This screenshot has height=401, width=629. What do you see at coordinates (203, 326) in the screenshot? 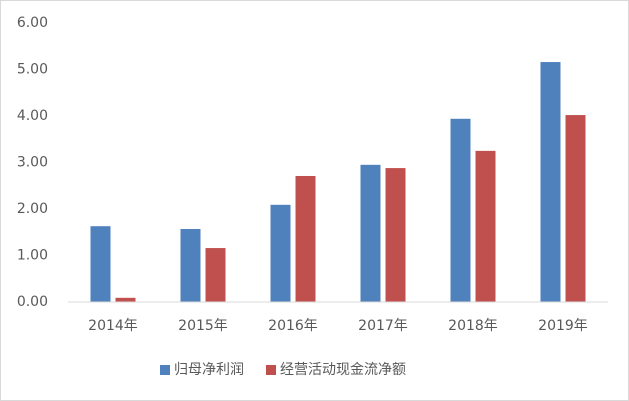
I see `x-tick-label: 2015年` at bounding box center [203, 326].